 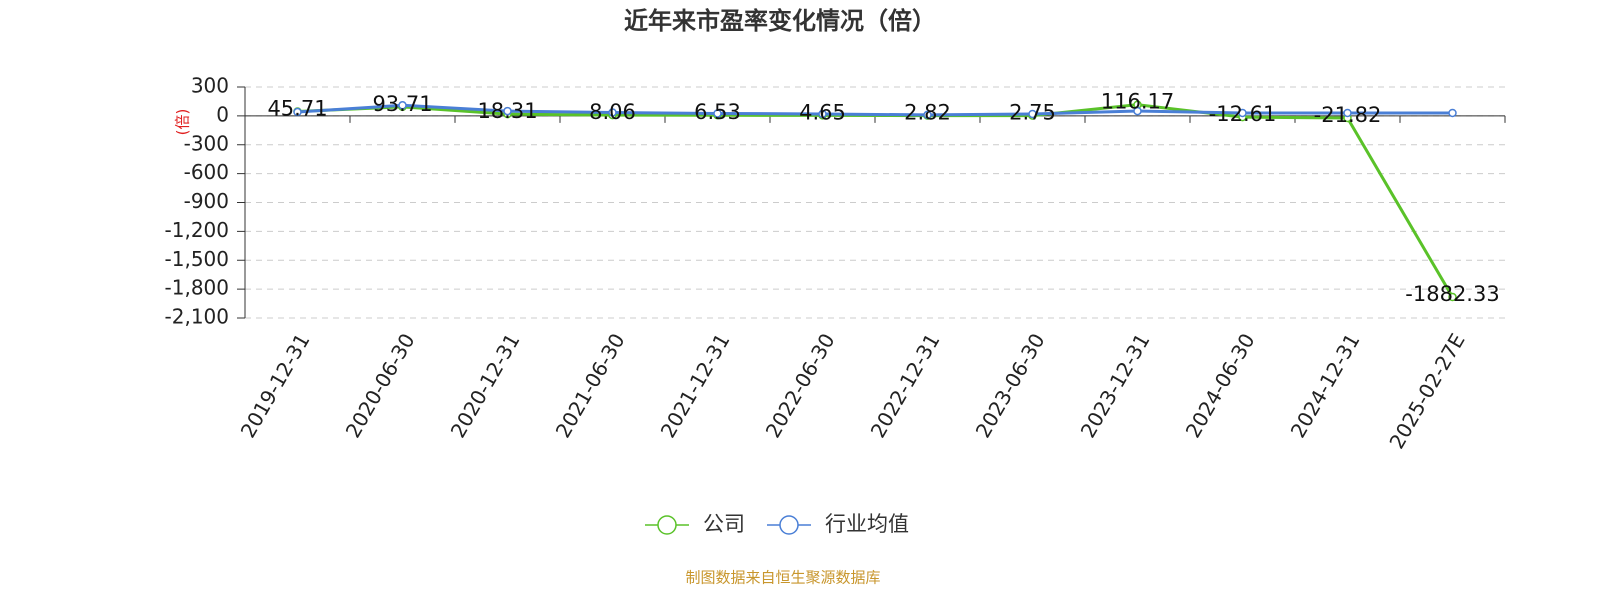 What do you see at coordinates (590, 385) in the screenshot?
I see `x-tick-label: 2021-06-30` at bounding box center [590, 385].